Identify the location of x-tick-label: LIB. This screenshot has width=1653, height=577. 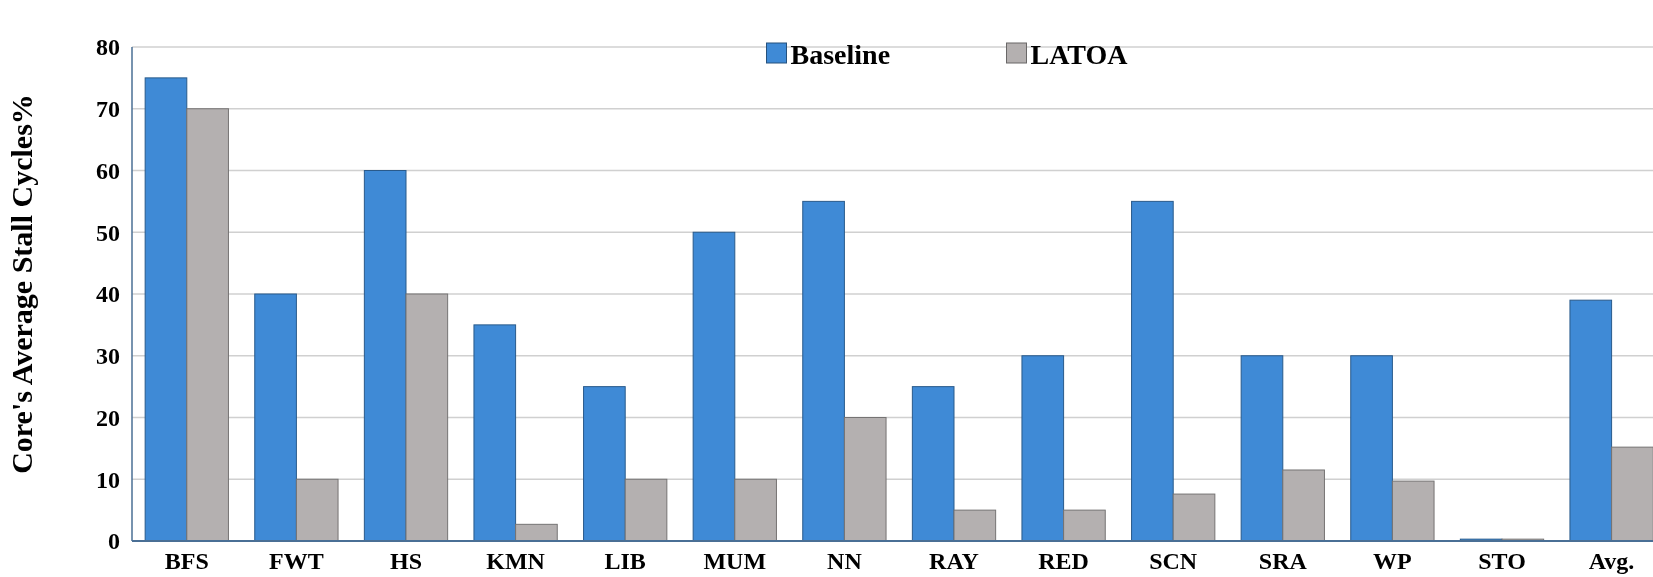
(625, 561).